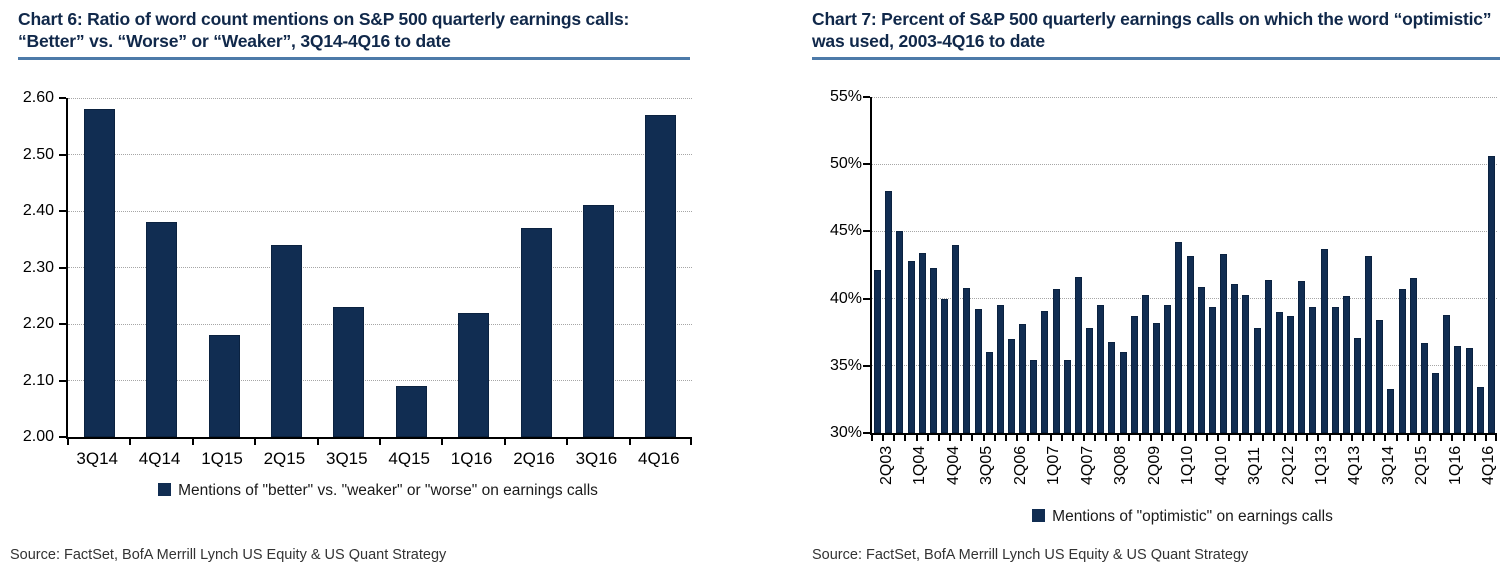  What do you see at coordinates (1168, 369) in the screenshot?
I see `bar-3Q09` at bounding box center [1168, 369].